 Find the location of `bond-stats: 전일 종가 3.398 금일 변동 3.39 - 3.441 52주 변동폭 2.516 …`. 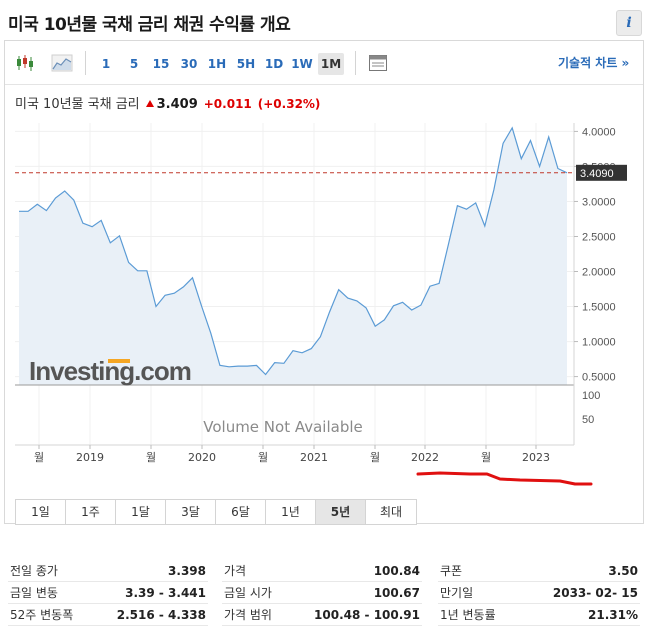

bond-stats: 전일 종가 3.398 금일 변동 3.39 - 3.441 52주 변동폭 2.516 … is located at coordinates (325, 593).